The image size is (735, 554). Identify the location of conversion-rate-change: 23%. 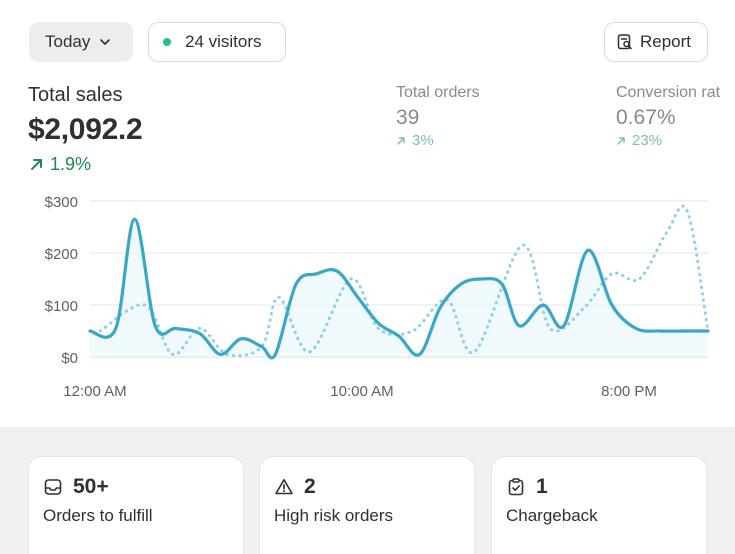
(639, 140).